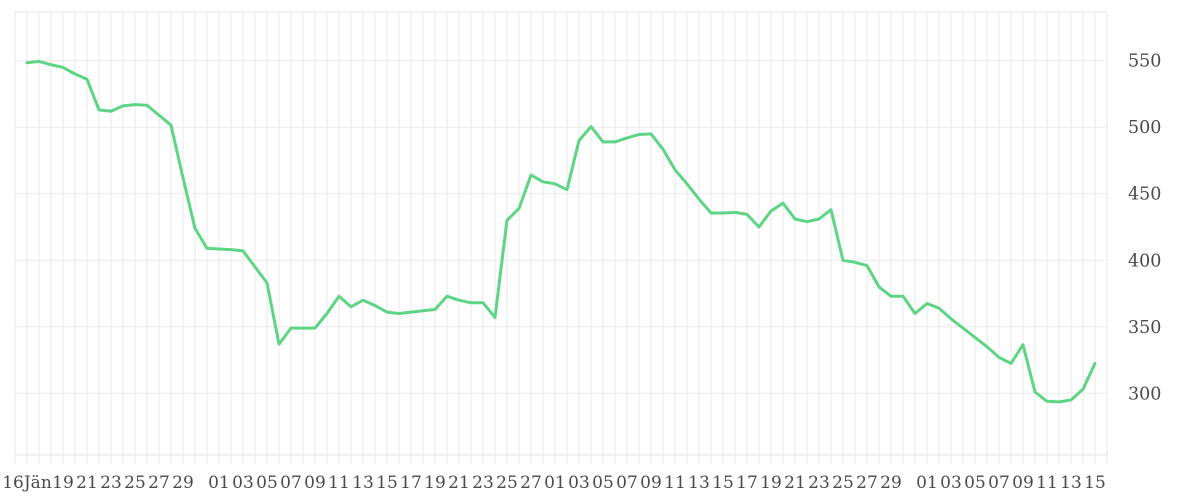 This screenshot has width=1200, height=500. Describe the element at coordinates (1144, 394) in the screenshot. I see `y-tick-label: 300` at that location.